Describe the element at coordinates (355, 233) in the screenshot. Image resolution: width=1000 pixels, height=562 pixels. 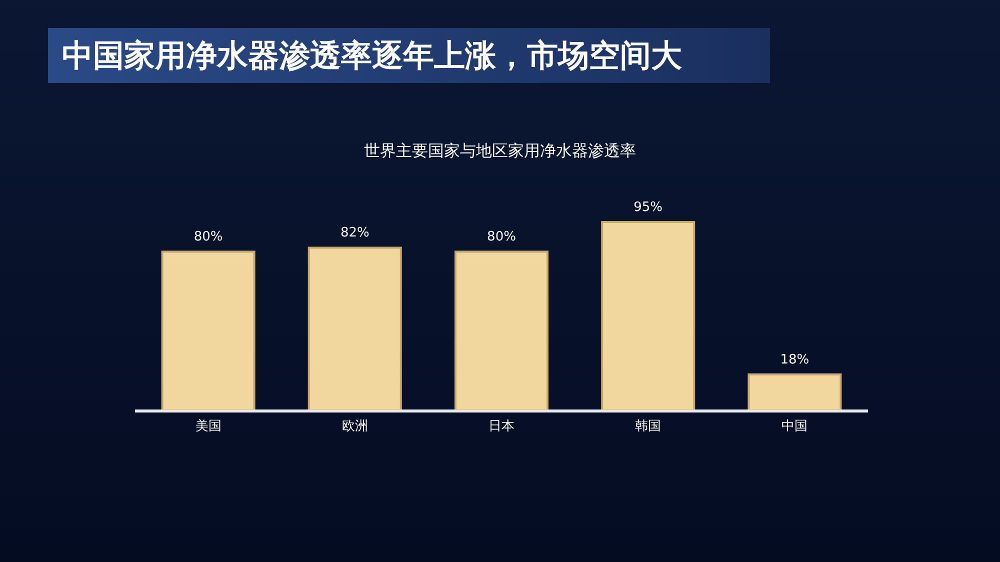
I see `data-label: 82%` at that location.